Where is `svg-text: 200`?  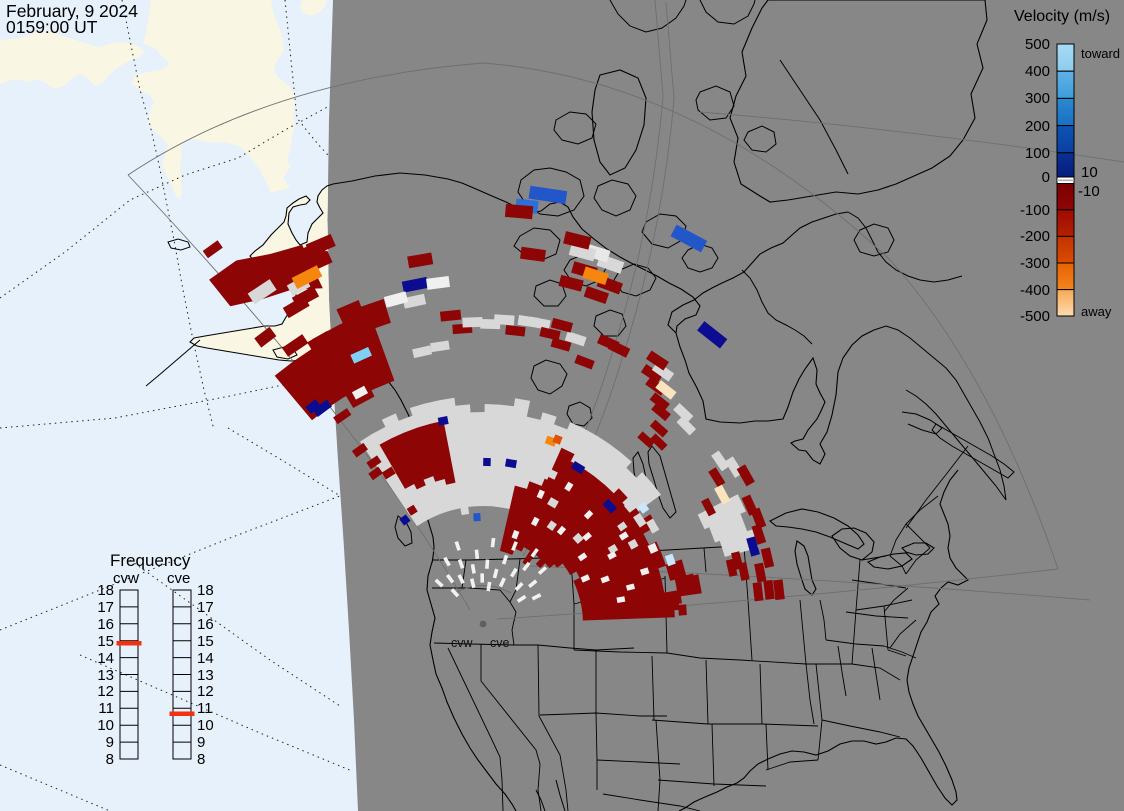
svg-text: 200 is located at coordinates (1037, 126).